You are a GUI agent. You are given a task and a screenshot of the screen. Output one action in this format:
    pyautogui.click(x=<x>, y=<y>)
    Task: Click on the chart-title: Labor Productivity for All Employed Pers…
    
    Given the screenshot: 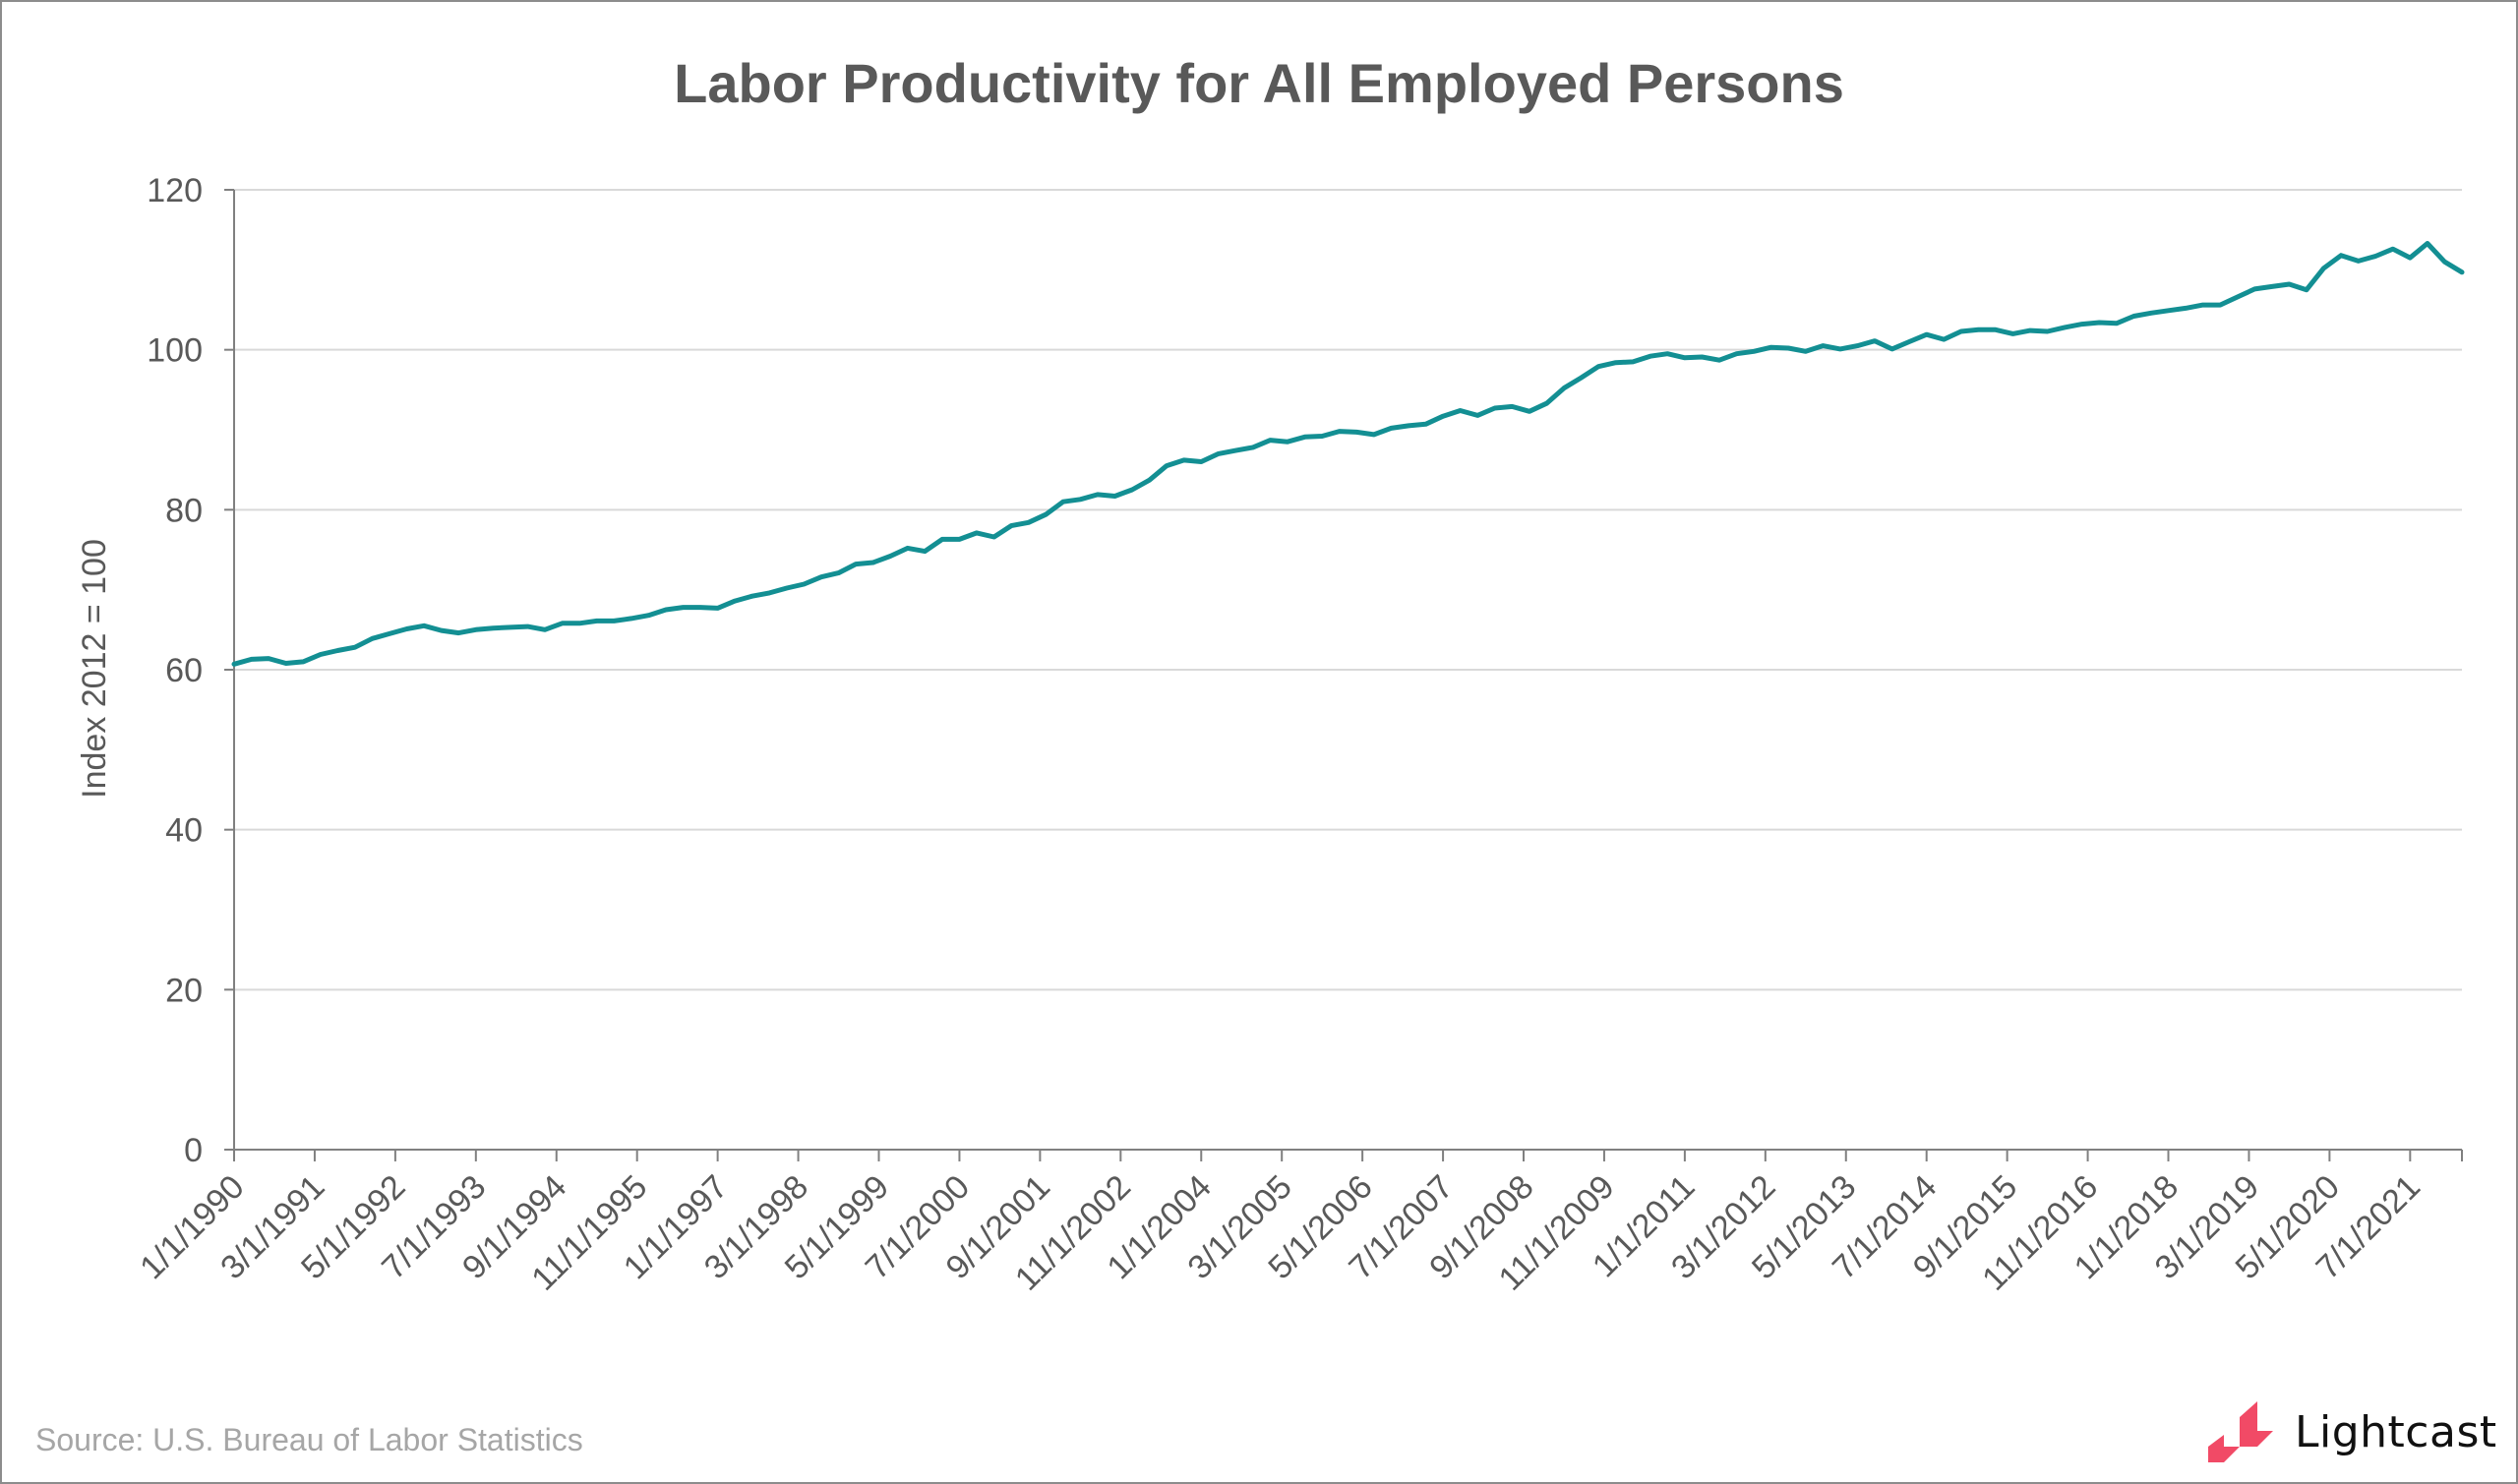 What is the action you would take?
    pyautogui.click(x=1259, y=83)
    